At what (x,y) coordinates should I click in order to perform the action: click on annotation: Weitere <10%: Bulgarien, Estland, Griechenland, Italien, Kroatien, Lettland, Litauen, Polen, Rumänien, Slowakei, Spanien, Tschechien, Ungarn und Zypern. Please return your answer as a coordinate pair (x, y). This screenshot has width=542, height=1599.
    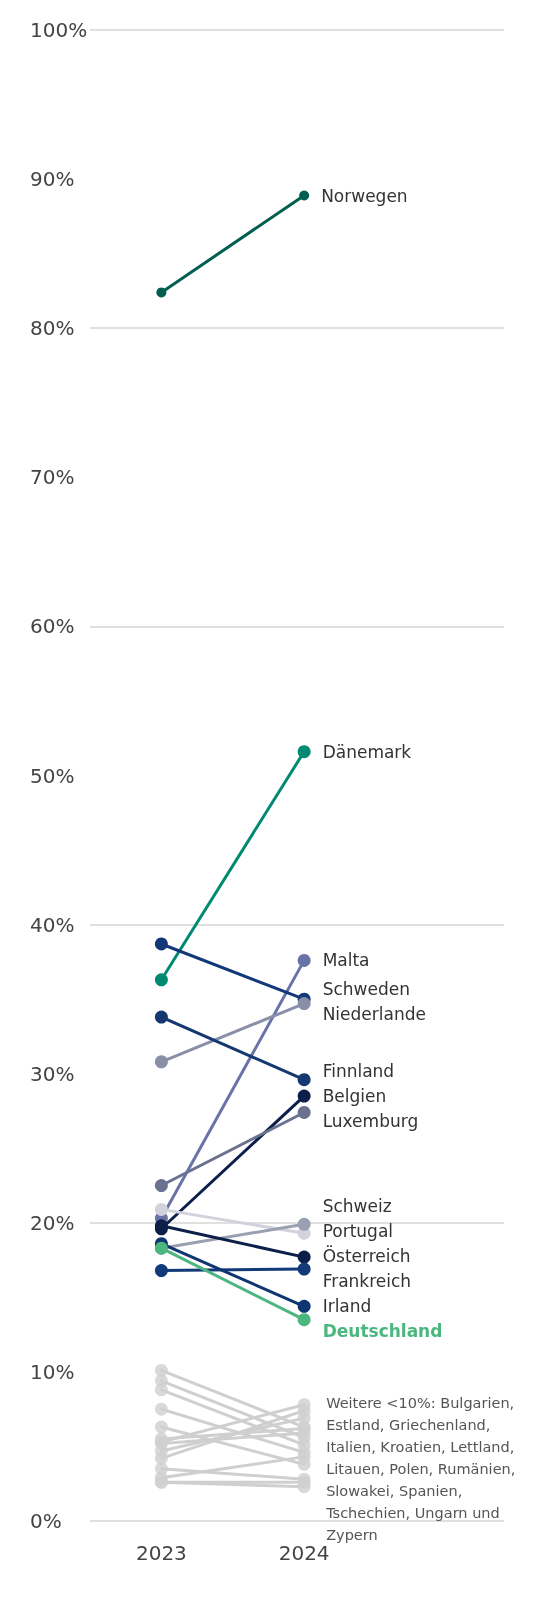
    Looking at the image, I should click on (422, 1468).